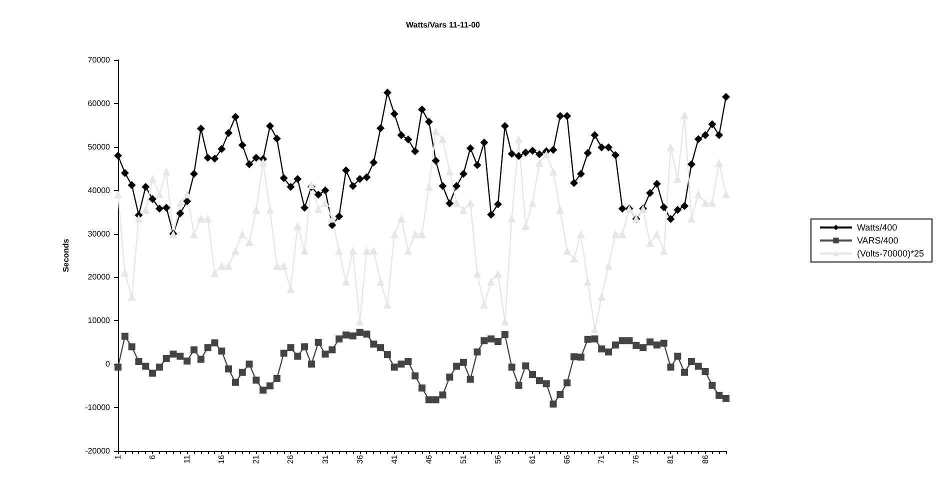 This screenshot has height=481, width=944. Describe the element at coordinates (705, 459) in the screenshot. I see `x-tick-label: 86` at that location.